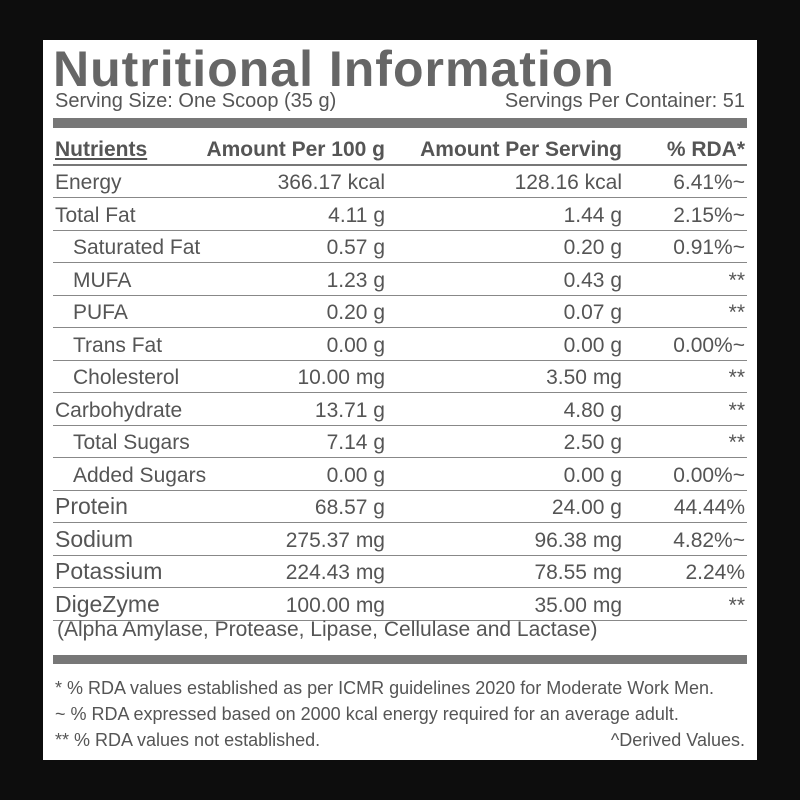  What do you see at coordinates (400, 409) in the screenshot?
I see `nutrient-row: Carbohydrate 13.71 g 4.80 g **` at bounding box center [400, 409].